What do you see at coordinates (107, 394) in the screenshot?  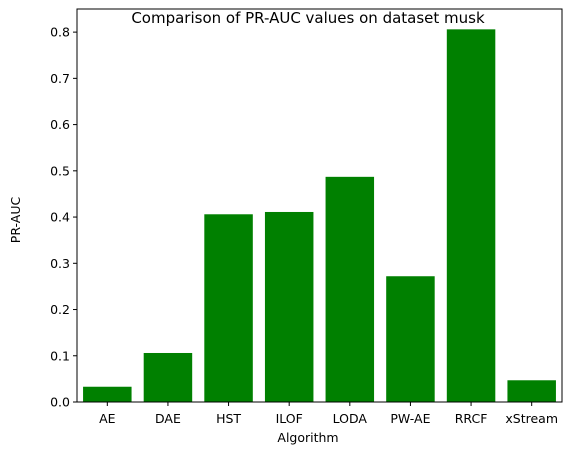 I see `bar-ae` at bounding box center [107, 394].